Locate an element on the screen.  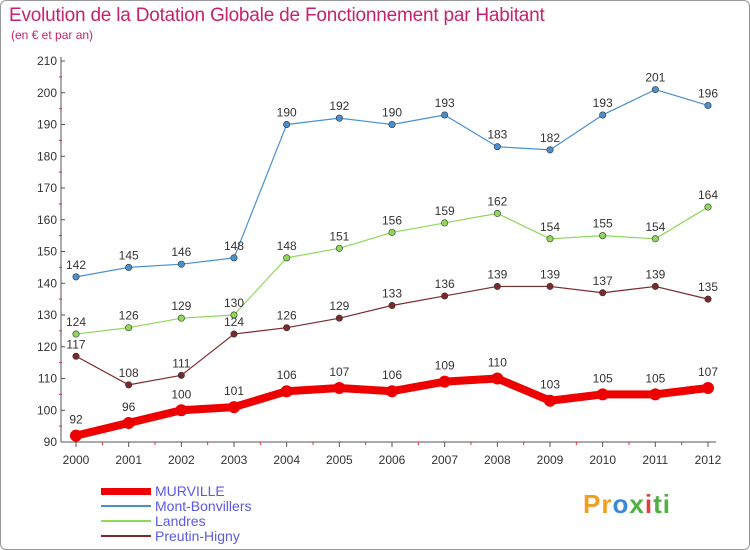
x-tick-label: 2011 is located at coordinates (655, 460).